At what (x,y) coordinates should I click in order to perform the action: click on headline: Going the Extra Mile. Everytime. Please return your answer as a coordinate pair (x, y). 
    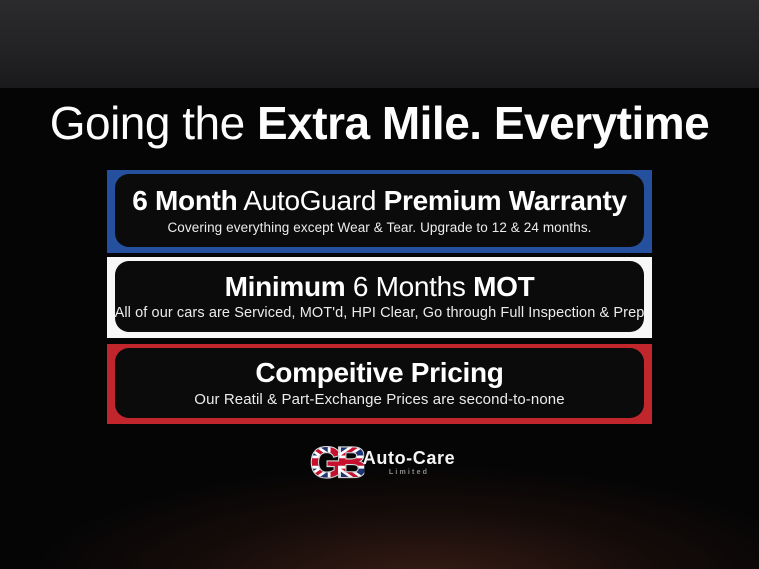
    Looking at the image, I should click on (379, 123).